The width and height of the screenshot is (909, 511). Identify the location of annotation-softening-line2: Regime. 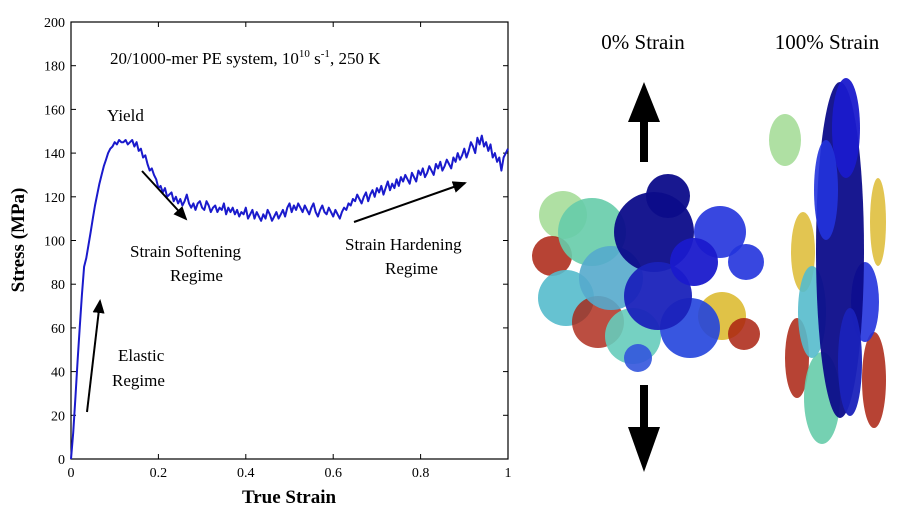
(196, 275).